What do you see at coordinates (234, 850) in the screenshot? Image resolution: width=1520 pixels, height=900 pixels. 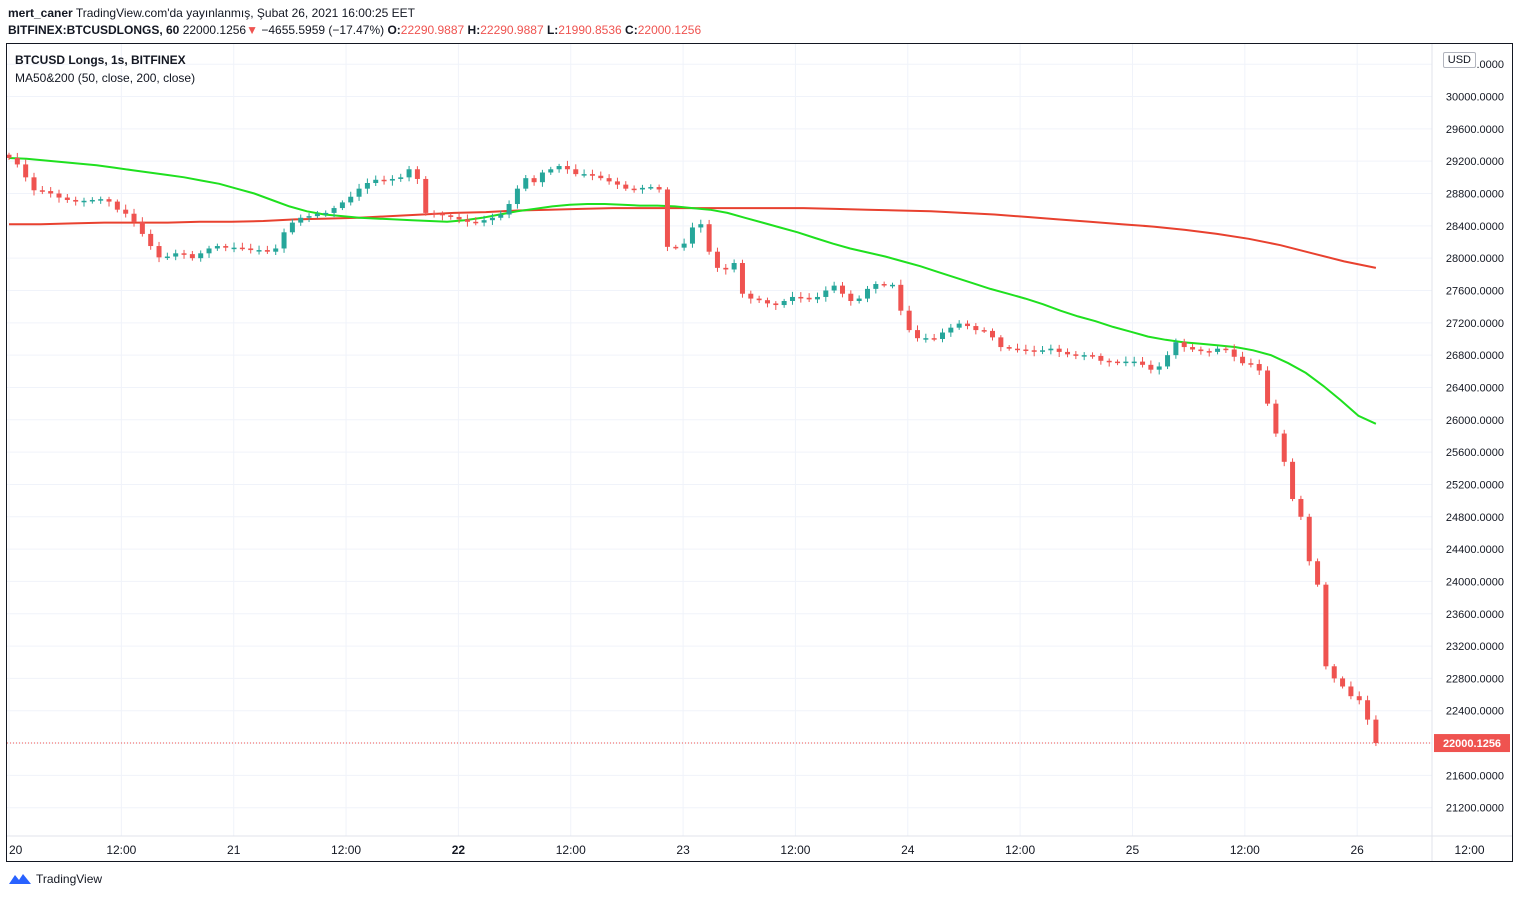 I see `x-tick-label: 21` at bounding box center [234, 850].